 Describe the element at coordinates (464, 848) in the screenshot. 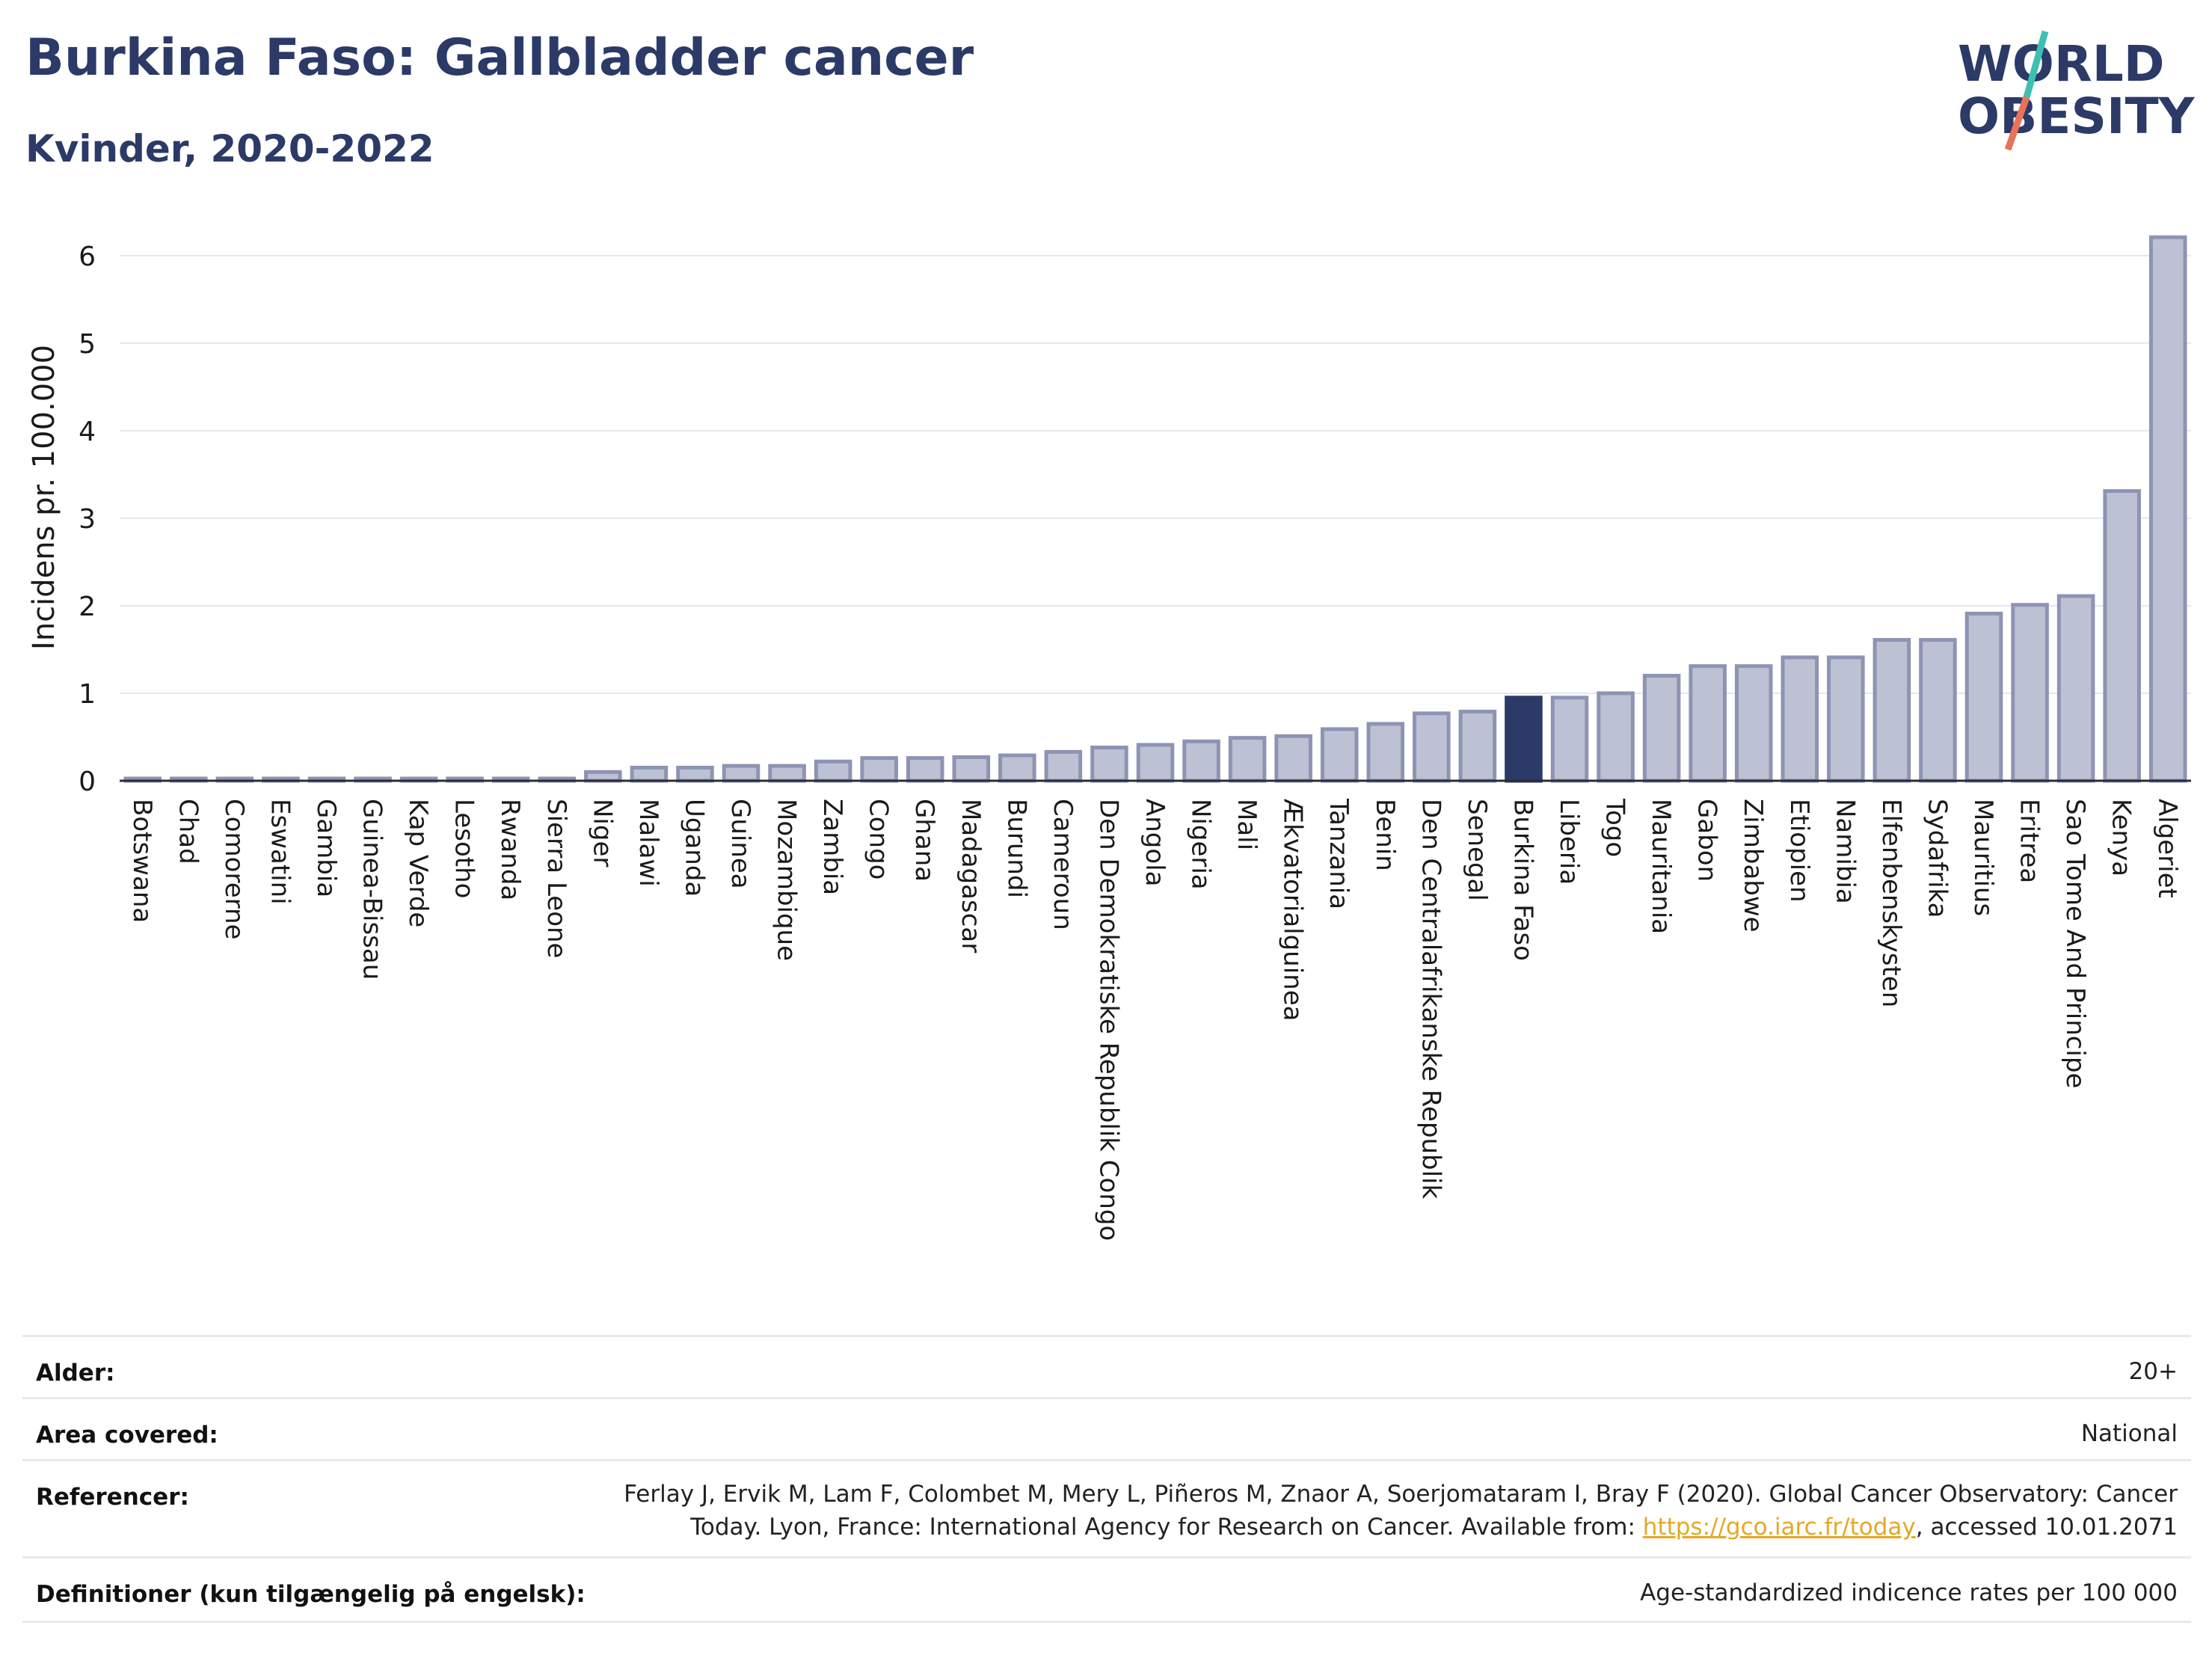

I see `x-tick-label: Lesotho` at that location.